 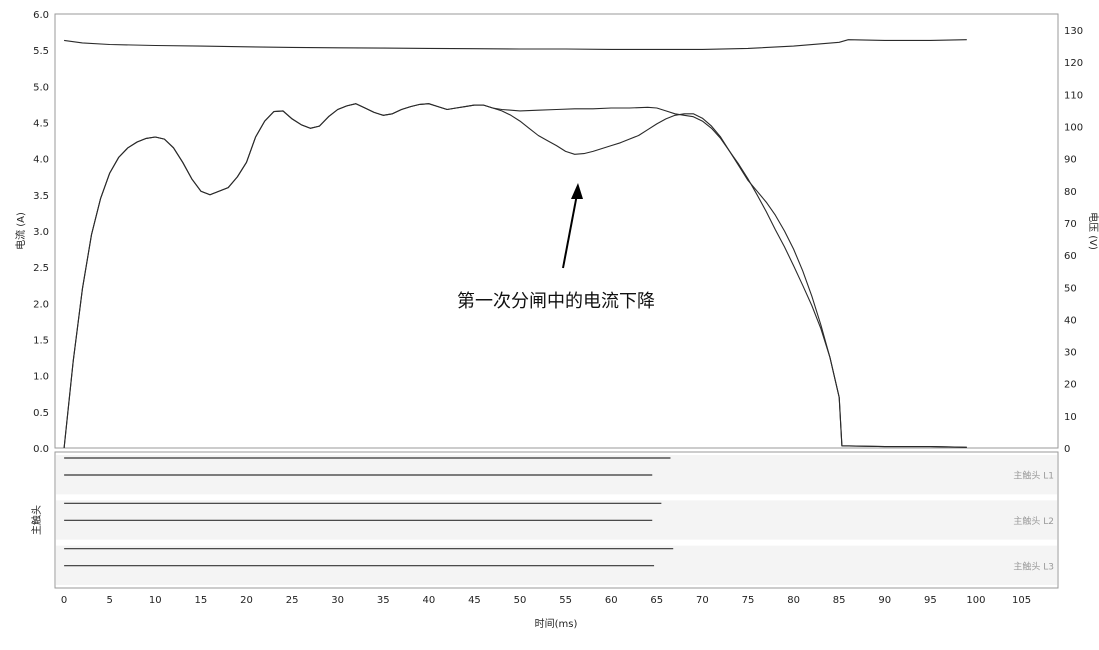 I want to click on x-tick-label: 45, so click(x=474, y=600).